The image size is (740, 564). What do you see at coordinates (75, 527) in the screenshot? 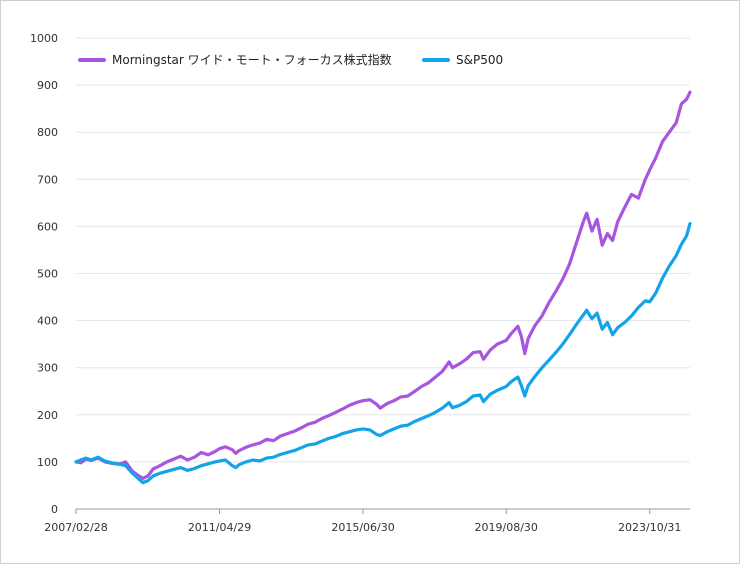
I see `x-tick-label: 2007/02/28` at bounding box center [75, 527].